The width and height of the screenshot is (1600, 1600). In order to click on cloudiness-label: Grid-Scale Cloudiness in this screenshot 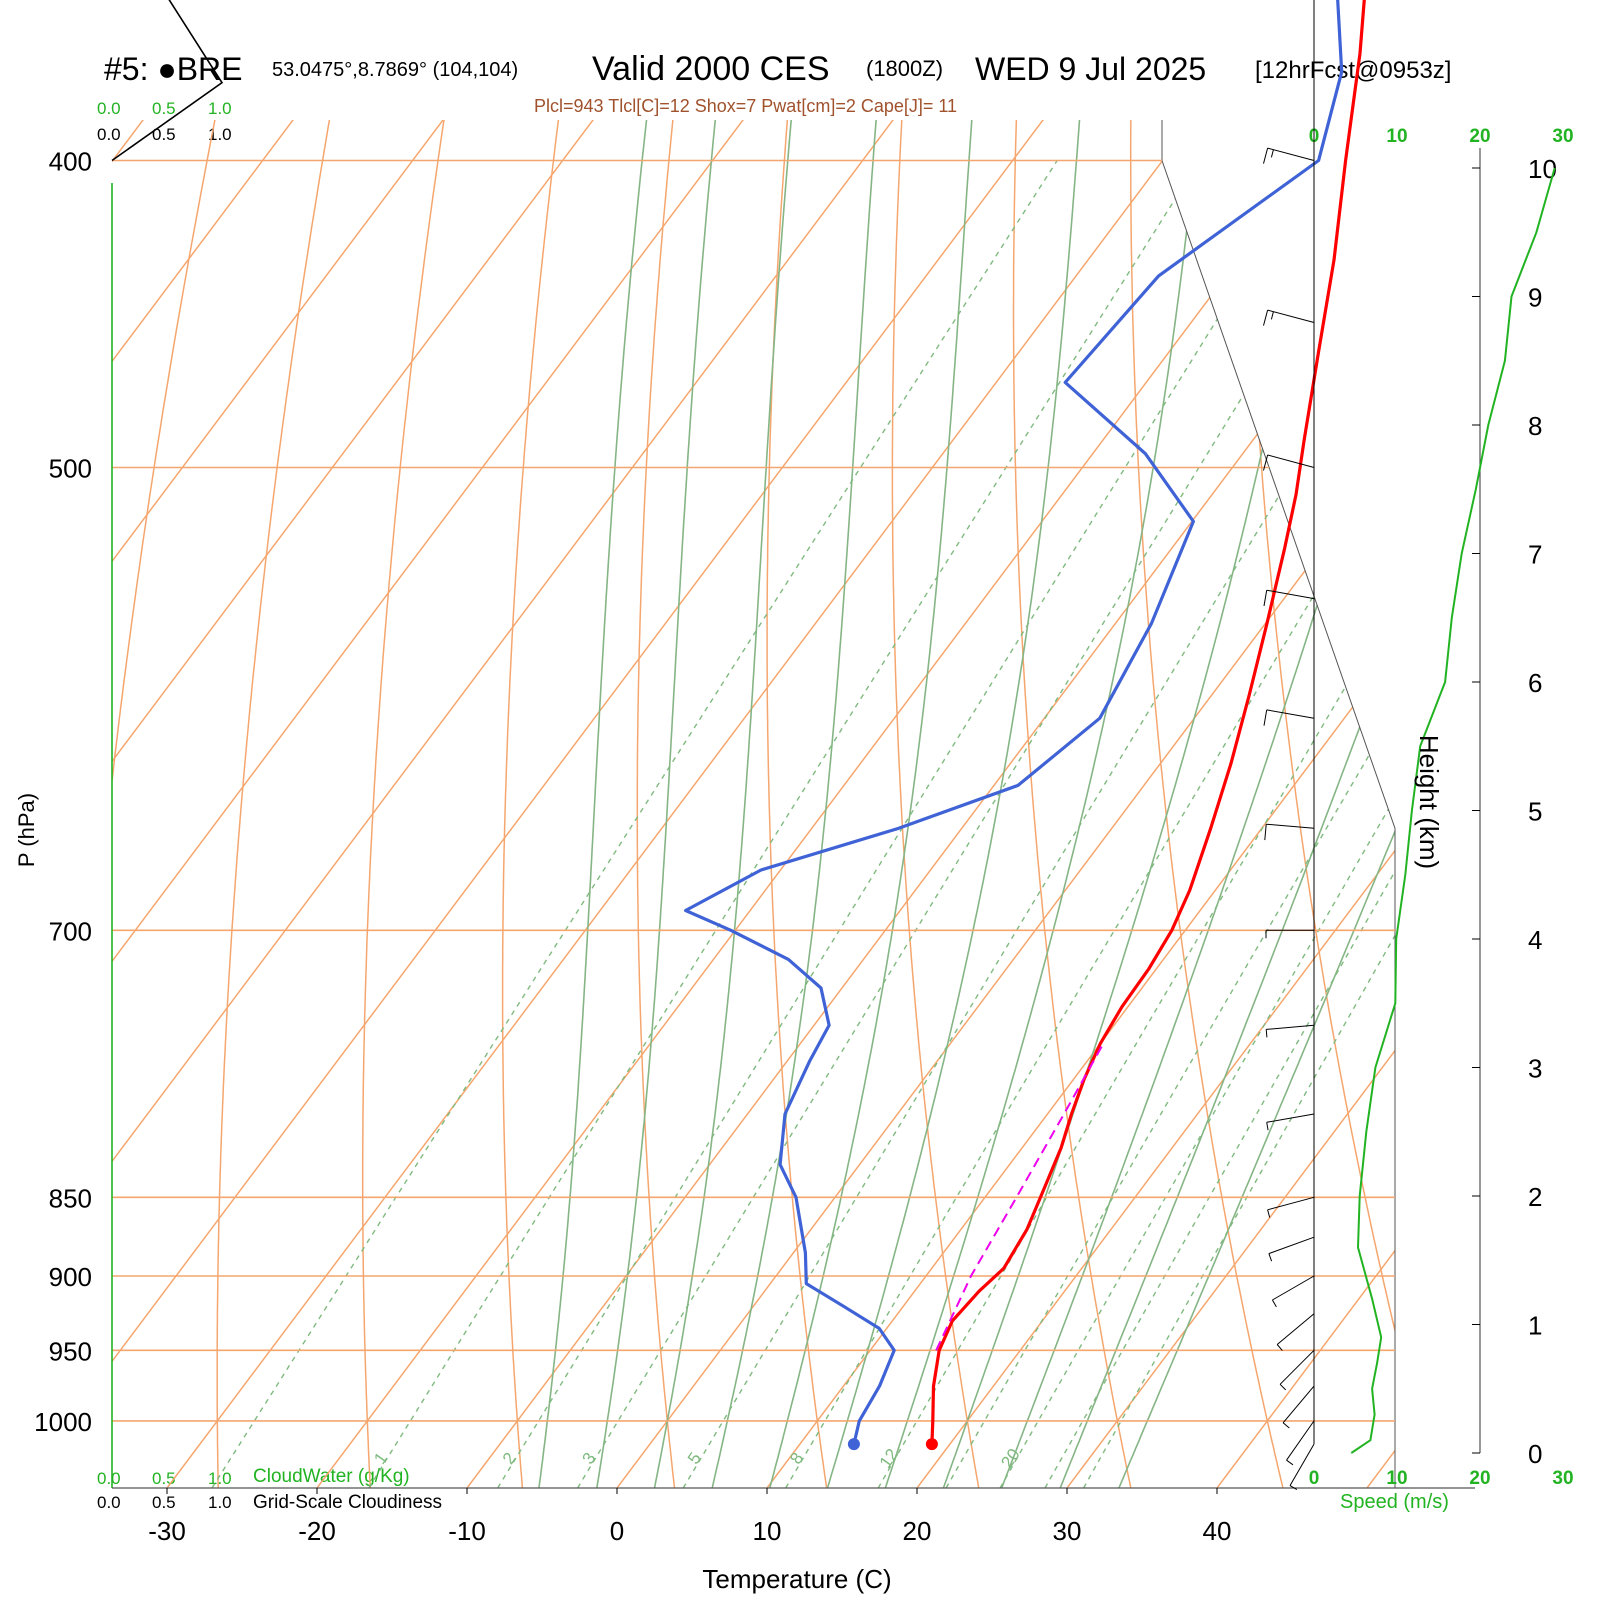, I will do `click(347, 1502)`.